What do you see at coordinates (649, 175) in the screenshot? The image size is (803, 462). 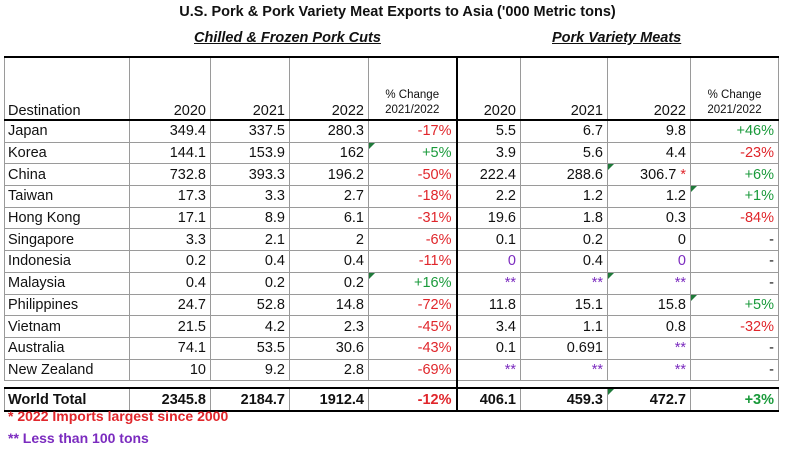 I see `cell-variety-2022: 306.7 *` at bounding box center [649, 175].